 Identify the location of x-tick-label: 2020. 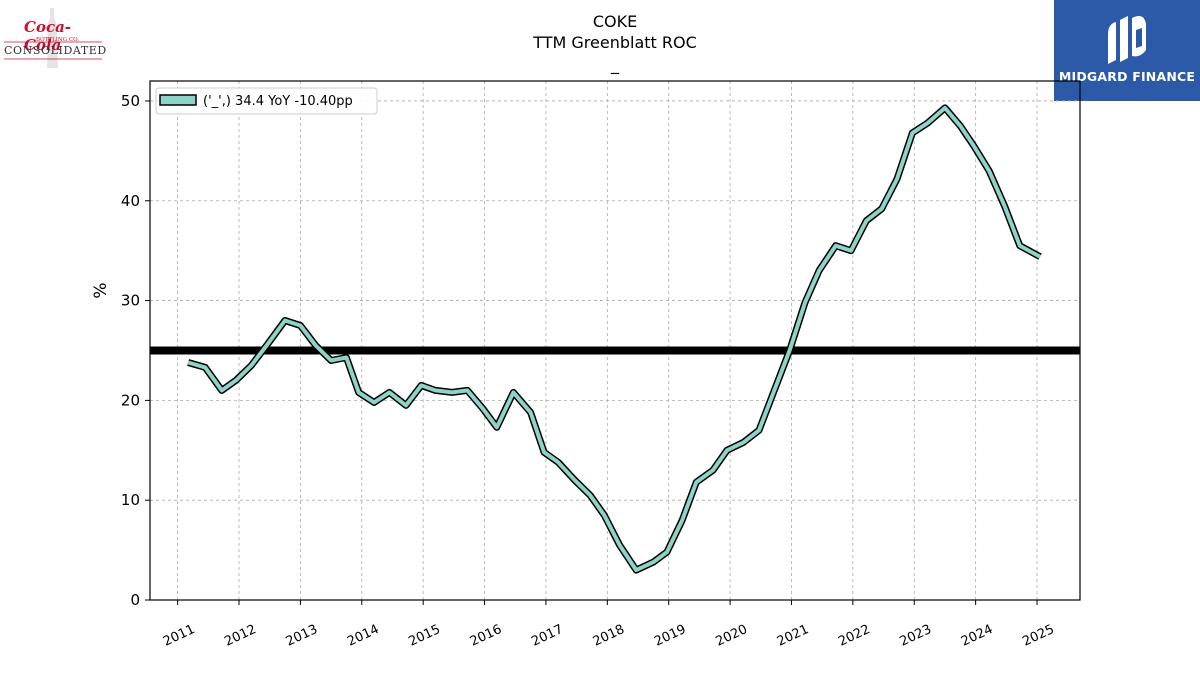
(731, 636).